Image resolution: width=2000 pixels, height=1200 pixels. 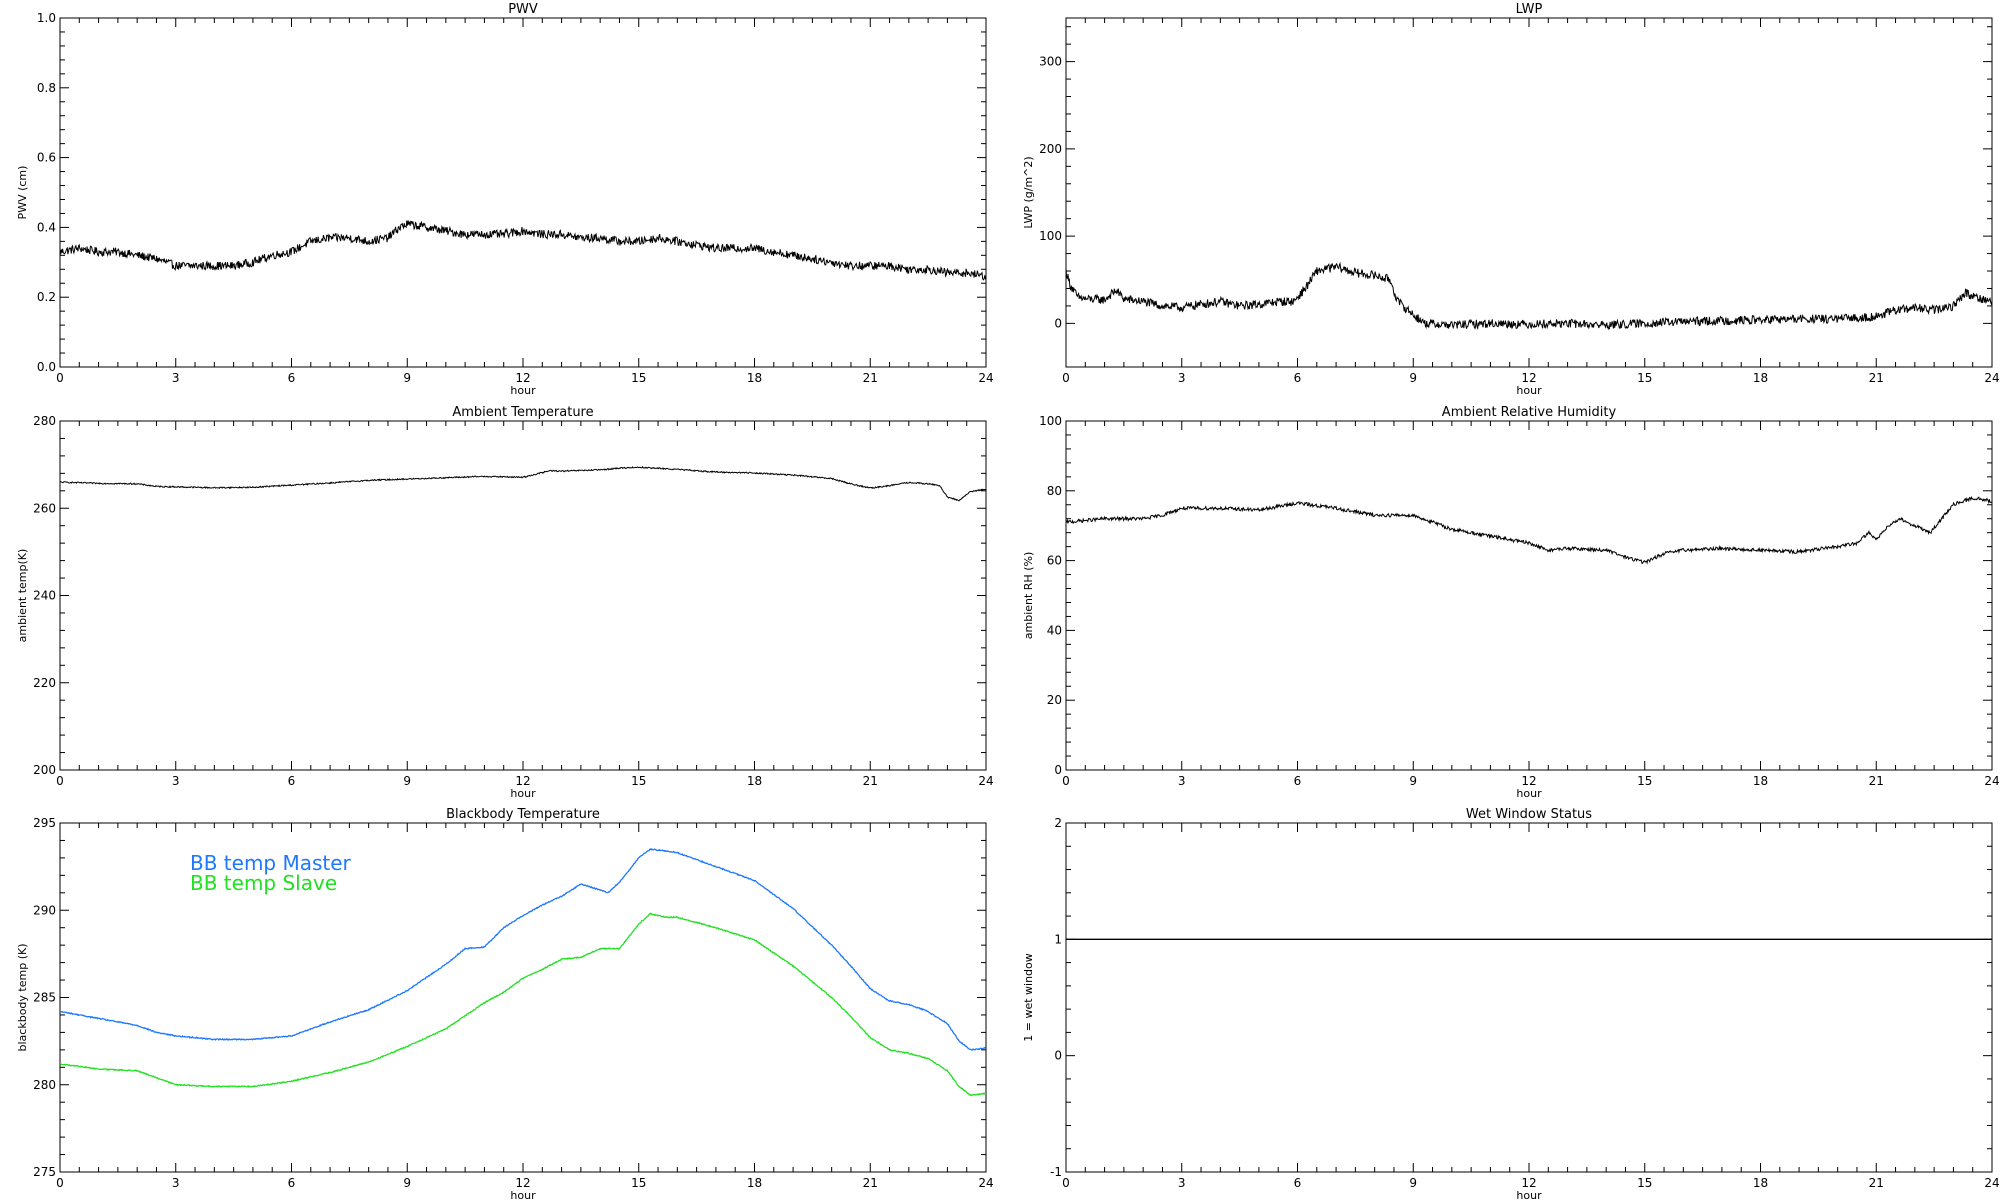 I want to click on plot-title: Ambient Temperature, so click(x=522, y=412).